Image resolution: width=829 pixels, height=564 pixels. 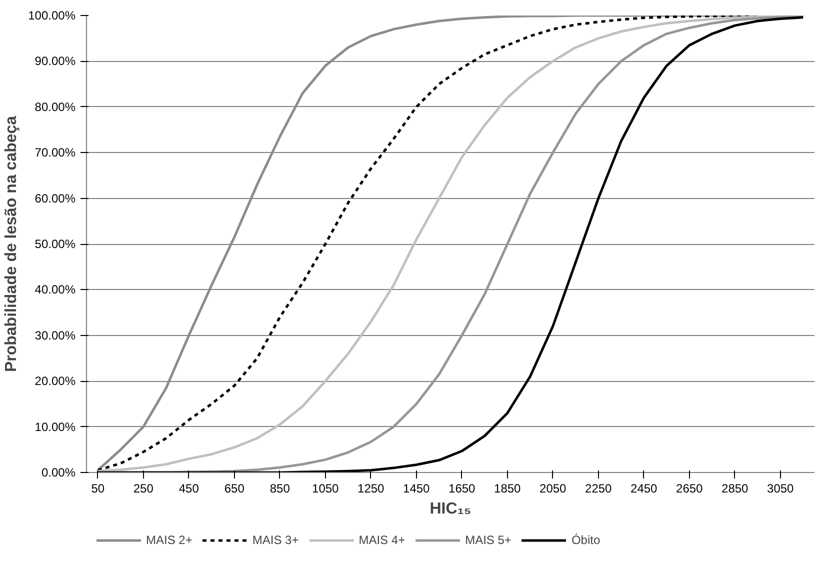 I want to click on legend-label: MAIS 3+, so click(x=275, y=540).